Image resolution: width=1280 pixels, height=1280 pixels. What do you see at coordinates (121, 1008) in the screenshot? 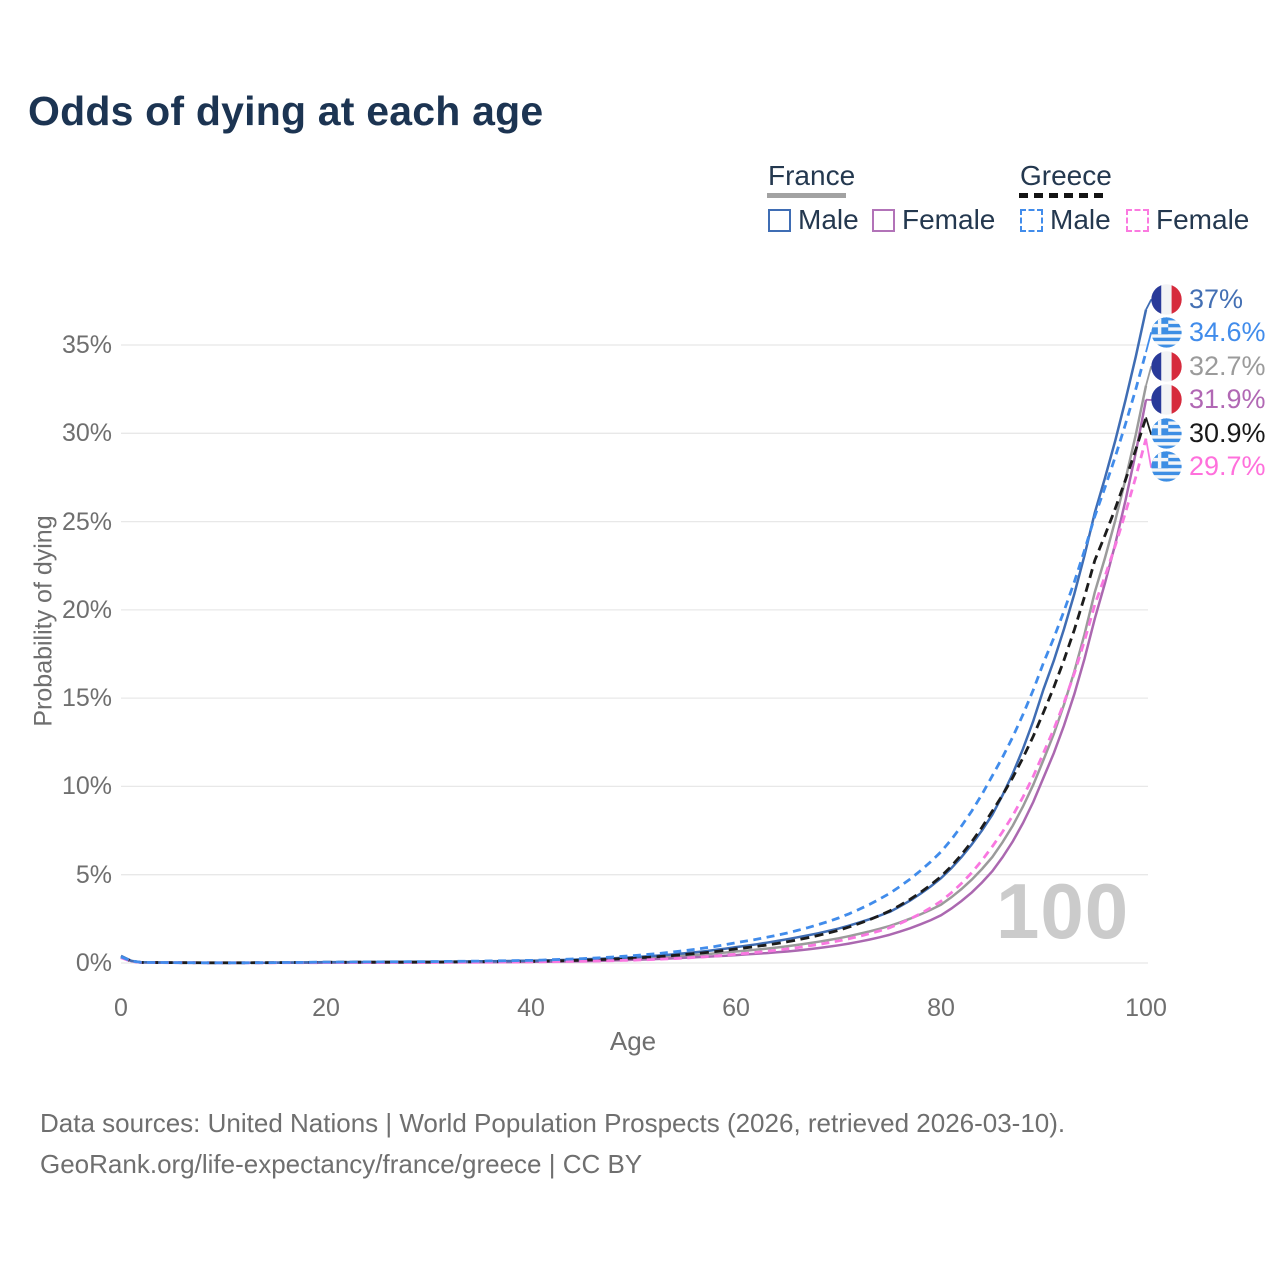
I see `x-tick-0: 0` at bounding box center [121, 1008].